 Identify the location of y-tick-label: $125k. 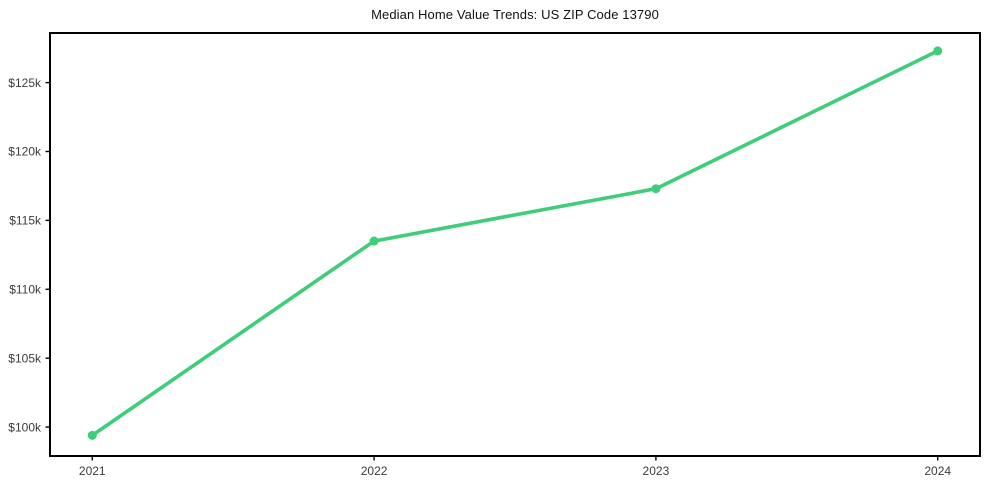
(25, 83).